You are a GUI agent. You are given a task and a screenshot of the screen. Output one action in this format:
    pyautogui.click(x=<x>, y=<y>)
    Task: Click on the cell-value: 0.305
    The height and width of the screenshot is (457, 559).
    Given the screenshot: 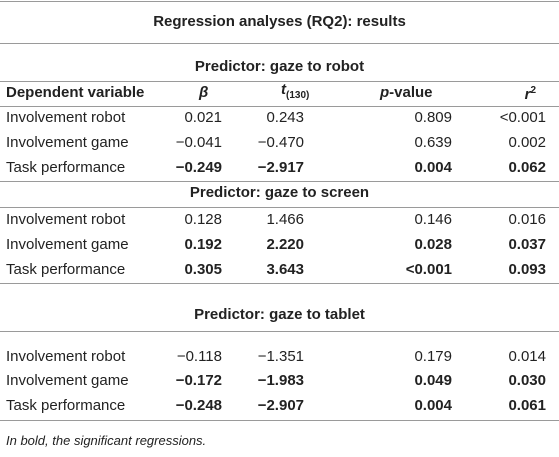 What is the action you would take?
    pyautogui.click(x=203, y=269)
    